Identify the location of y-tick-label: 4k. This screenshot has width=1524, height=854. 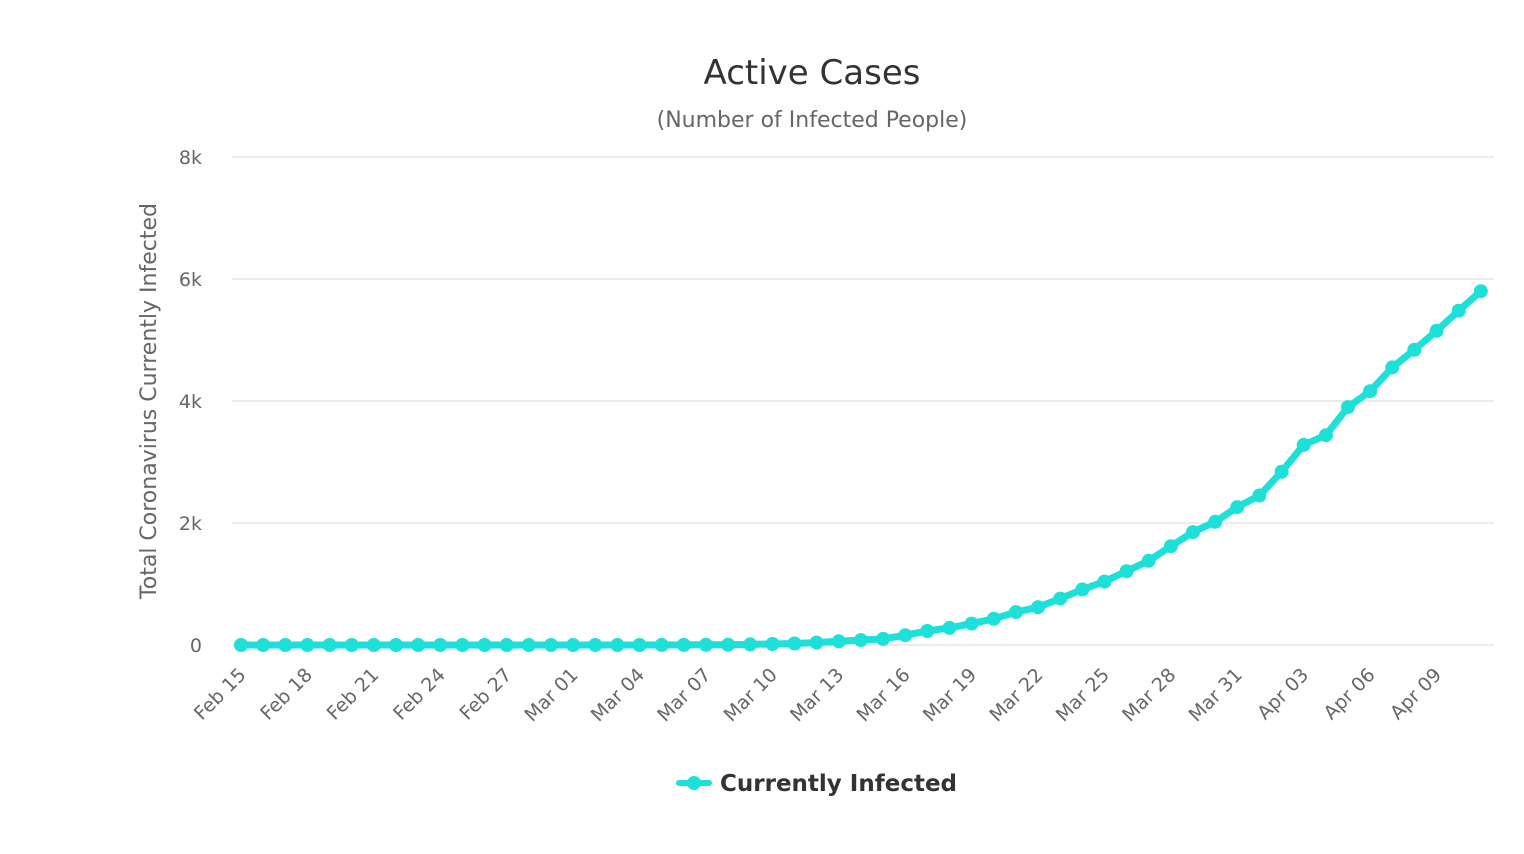
(190, 402).